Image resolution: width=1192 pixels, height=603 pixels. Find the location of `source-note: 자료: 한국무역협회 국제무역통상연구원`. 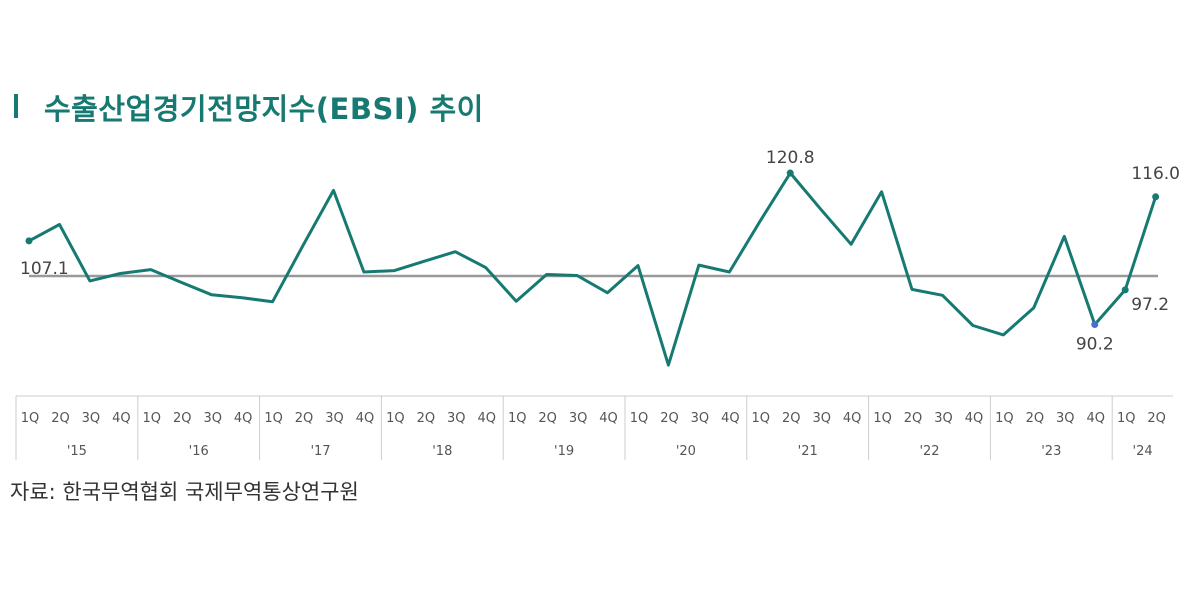

source-note: 자료: 한국무역협회 국제무역통상연구원 is located at coordinates (184, 492).